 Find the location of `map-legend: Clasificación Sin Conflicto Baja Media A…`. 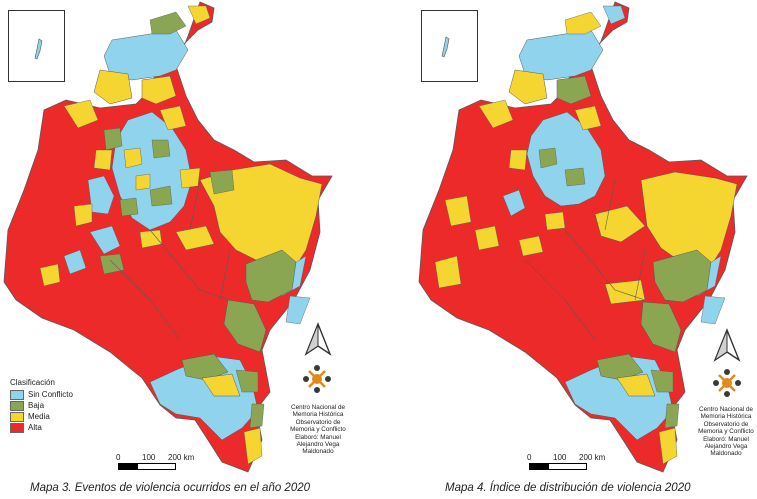

map-legend: Clasificación Sin Conflicto Baja Media A… is located at coordinates (41, 405).